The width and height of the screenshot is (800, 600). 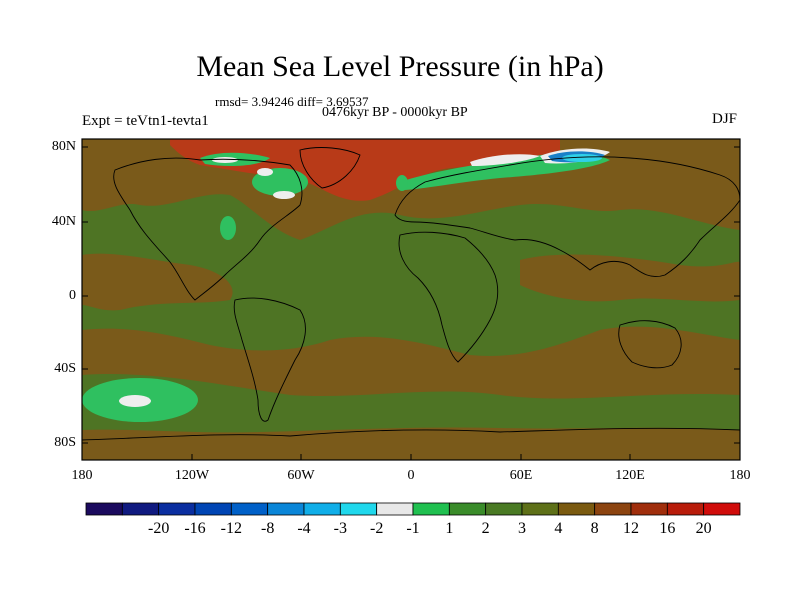 I want to click on colorbar, so click(x=413, y=509).